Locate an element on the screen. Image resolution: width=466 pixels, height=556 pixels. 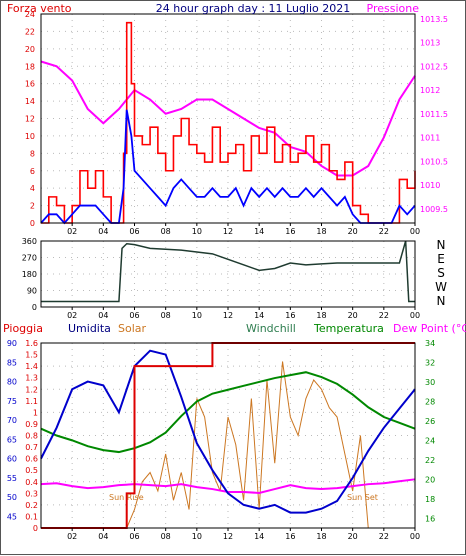
humidity-label: Umidita is located at coordinates (89, 328).